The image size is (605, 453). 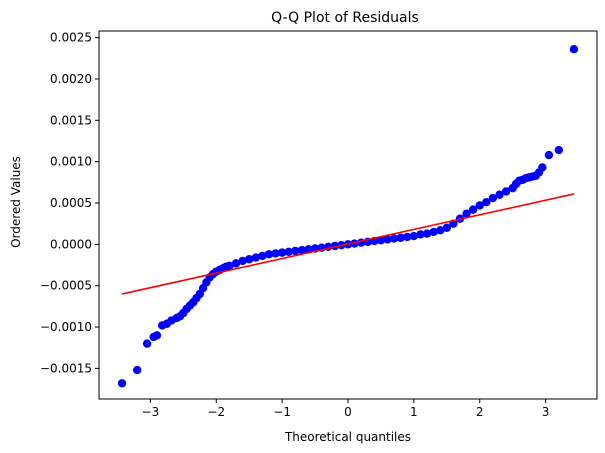 I want to click on x-tick-label: 0, so click(x=348, y=412).